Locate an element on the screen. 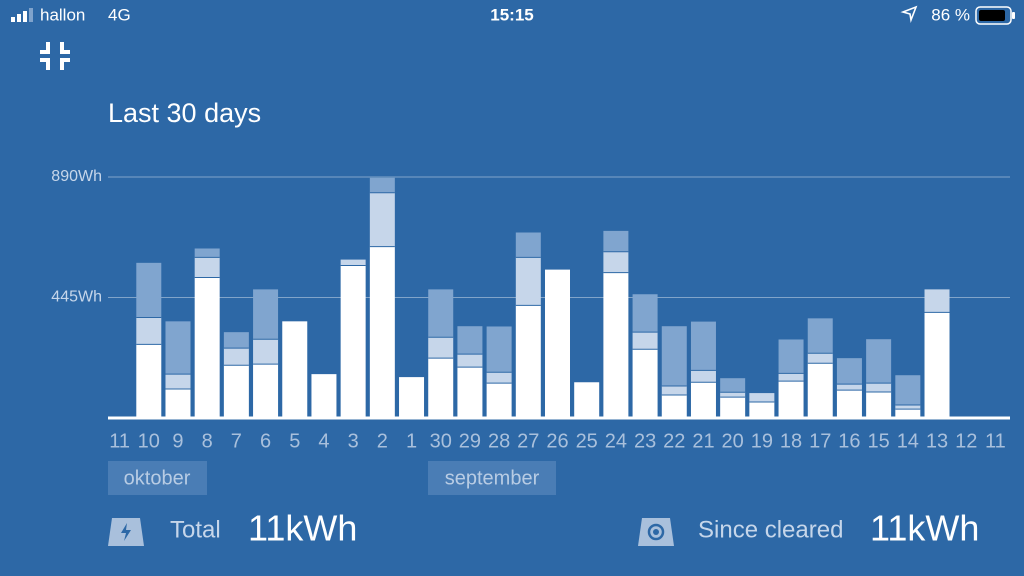 The image size is (1024, 576). x-tick-label: 19 is located at coordinates (762, 441).